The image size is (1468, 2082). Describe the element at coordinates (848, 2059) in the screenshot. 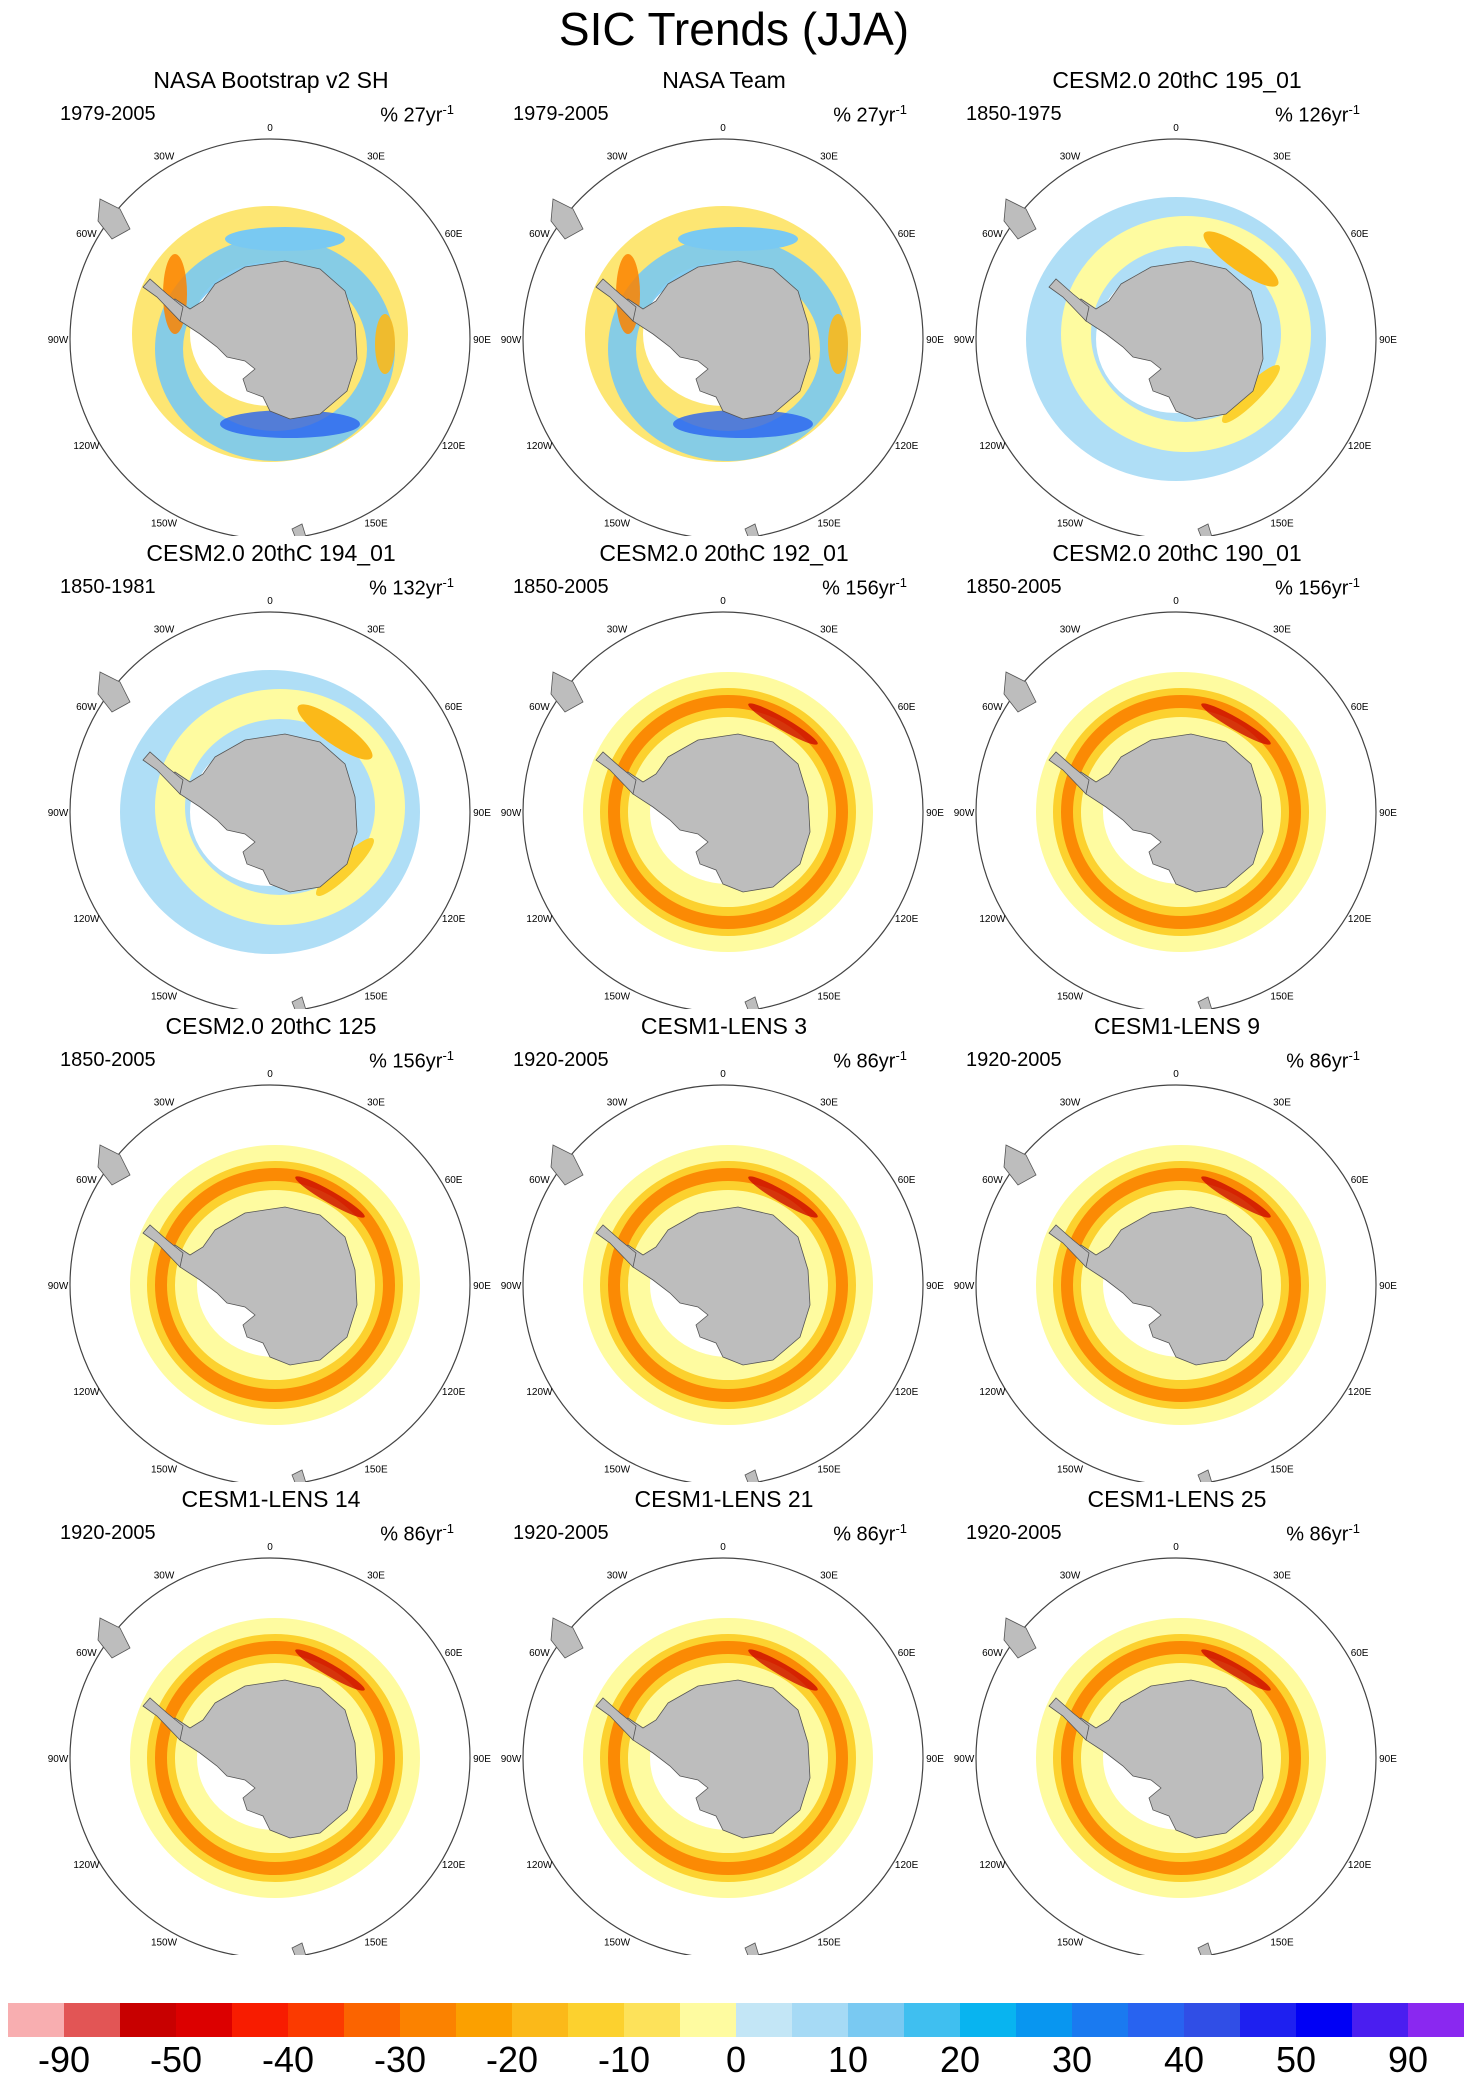

I see `colorbar-tick-label: 10` at that location.